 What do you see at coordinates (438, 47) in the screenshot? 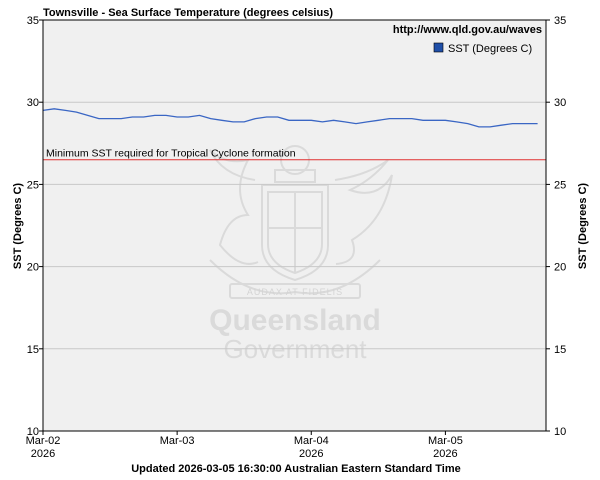
I see `legend-swatch` at bounding box center [438, 47].